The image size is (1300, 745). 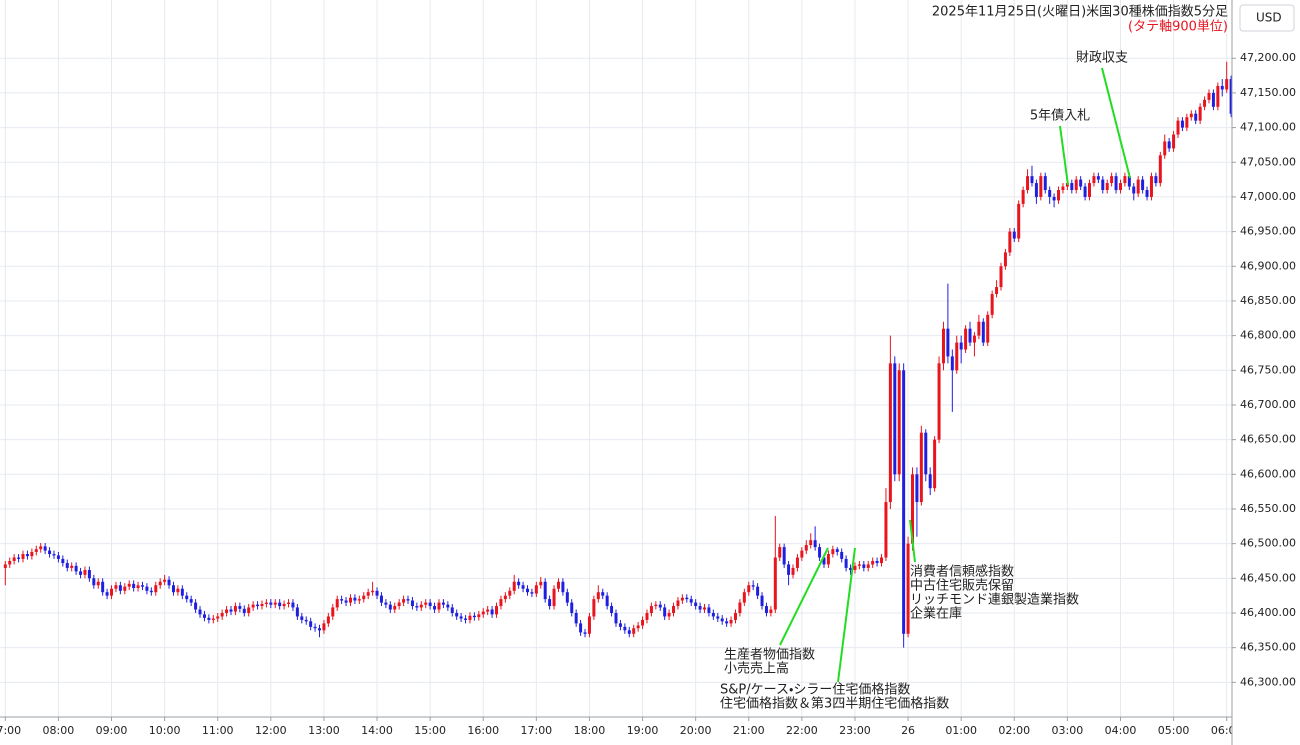 What do you see at coordinates (908, 730) in the screenshot?
I see `x-tick-label: 26` at bounding box center [908, 730].